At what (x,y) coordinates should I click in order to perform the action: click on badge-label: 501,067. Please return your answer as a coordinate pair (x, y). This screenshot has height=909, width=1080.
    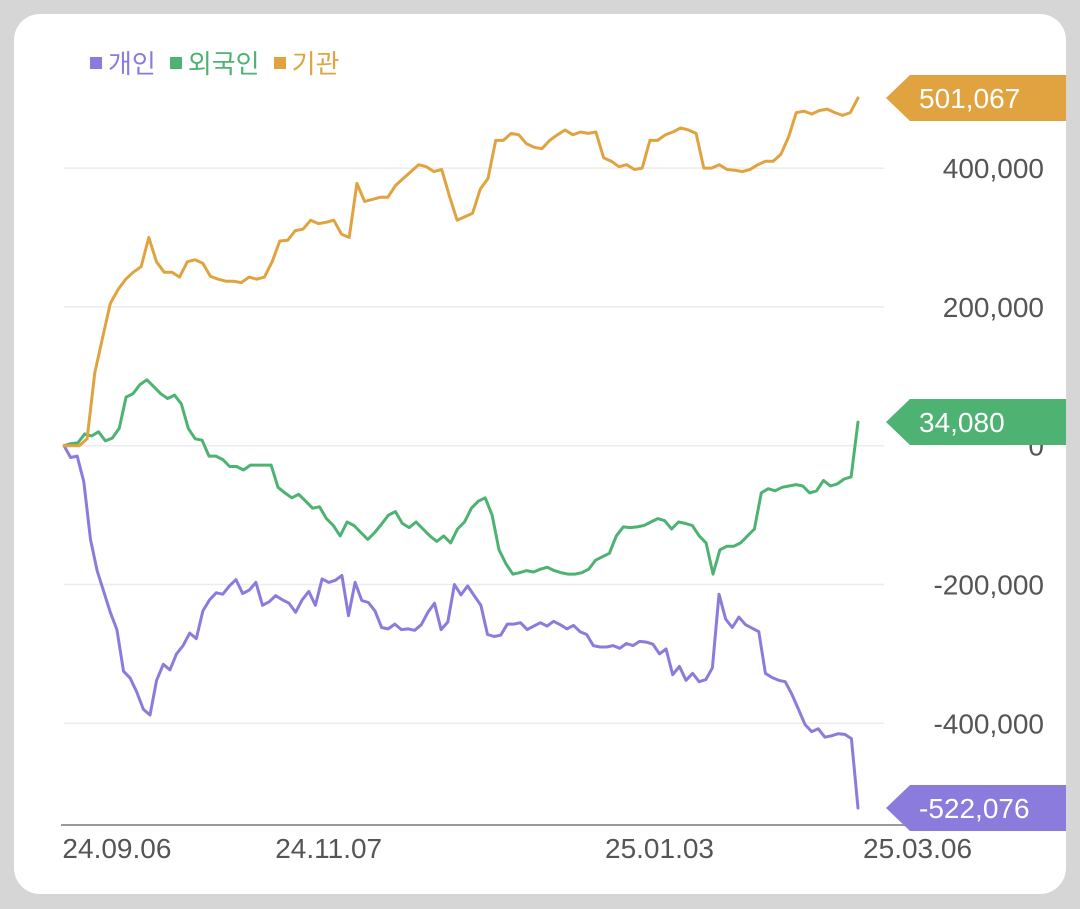
    Looking at the image, I should click on (969, 98).